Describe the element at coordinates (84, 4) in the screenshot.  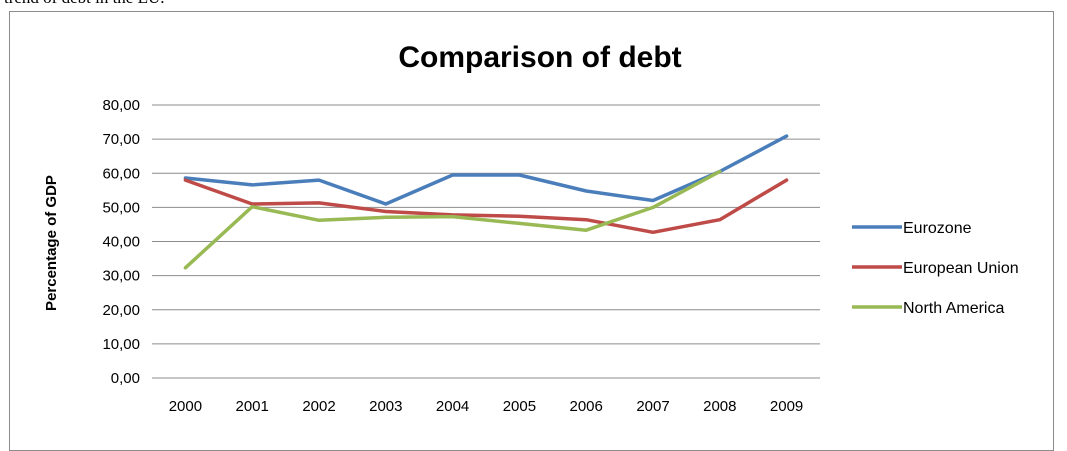
I see `document-text-fragment: trend of debt in the EU.` at that location.